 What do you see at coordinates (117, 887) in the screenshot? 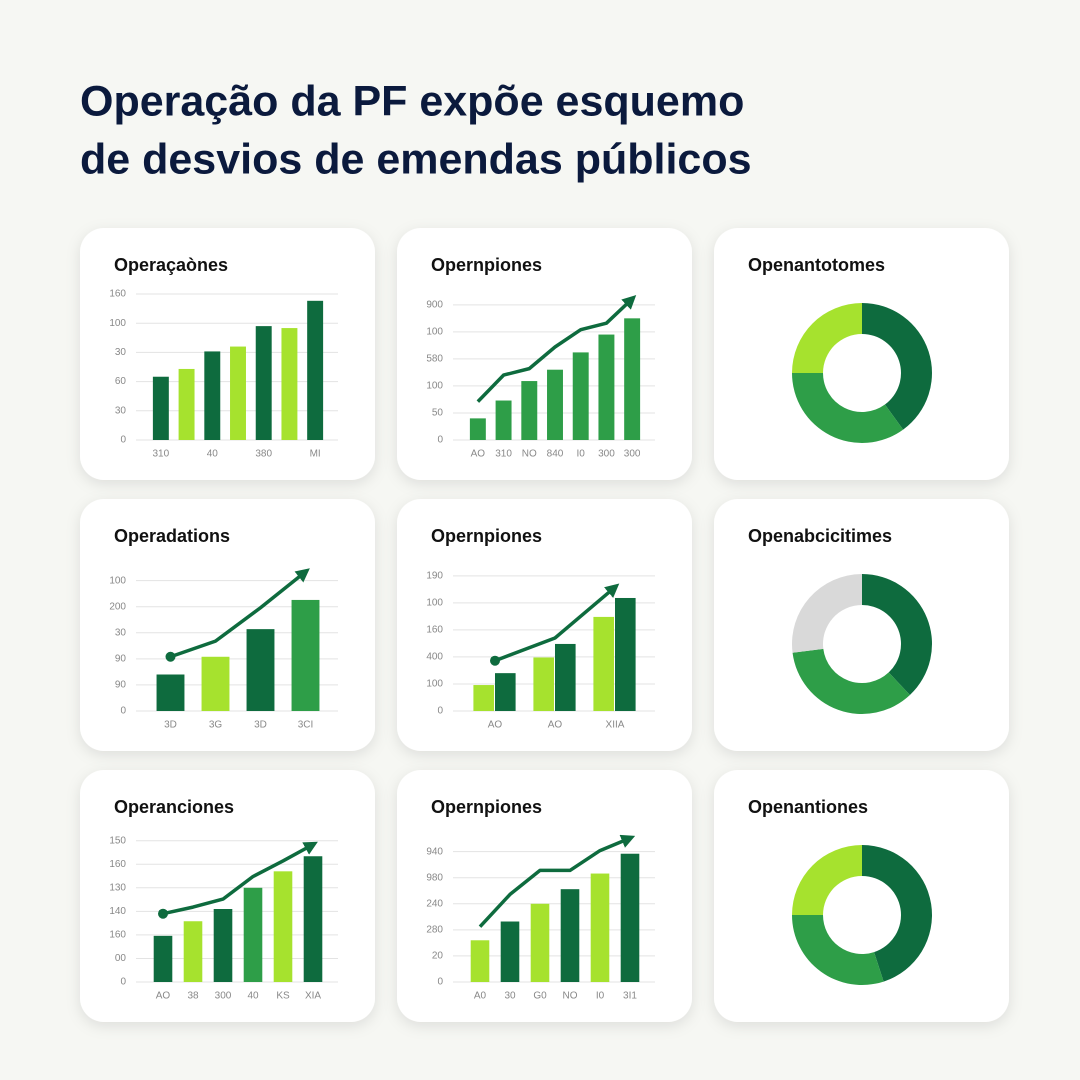
I see `y-tick-label: 130` at bounding box center [117, 887].